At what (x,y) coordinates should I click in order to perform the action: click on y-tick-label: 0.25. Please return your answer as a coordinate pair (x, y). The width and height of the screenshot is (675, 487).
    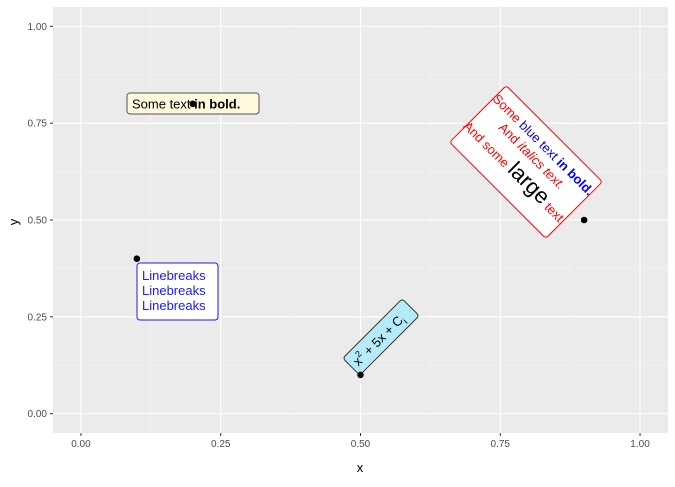
    Looking at the image, I should click on (38, 317).